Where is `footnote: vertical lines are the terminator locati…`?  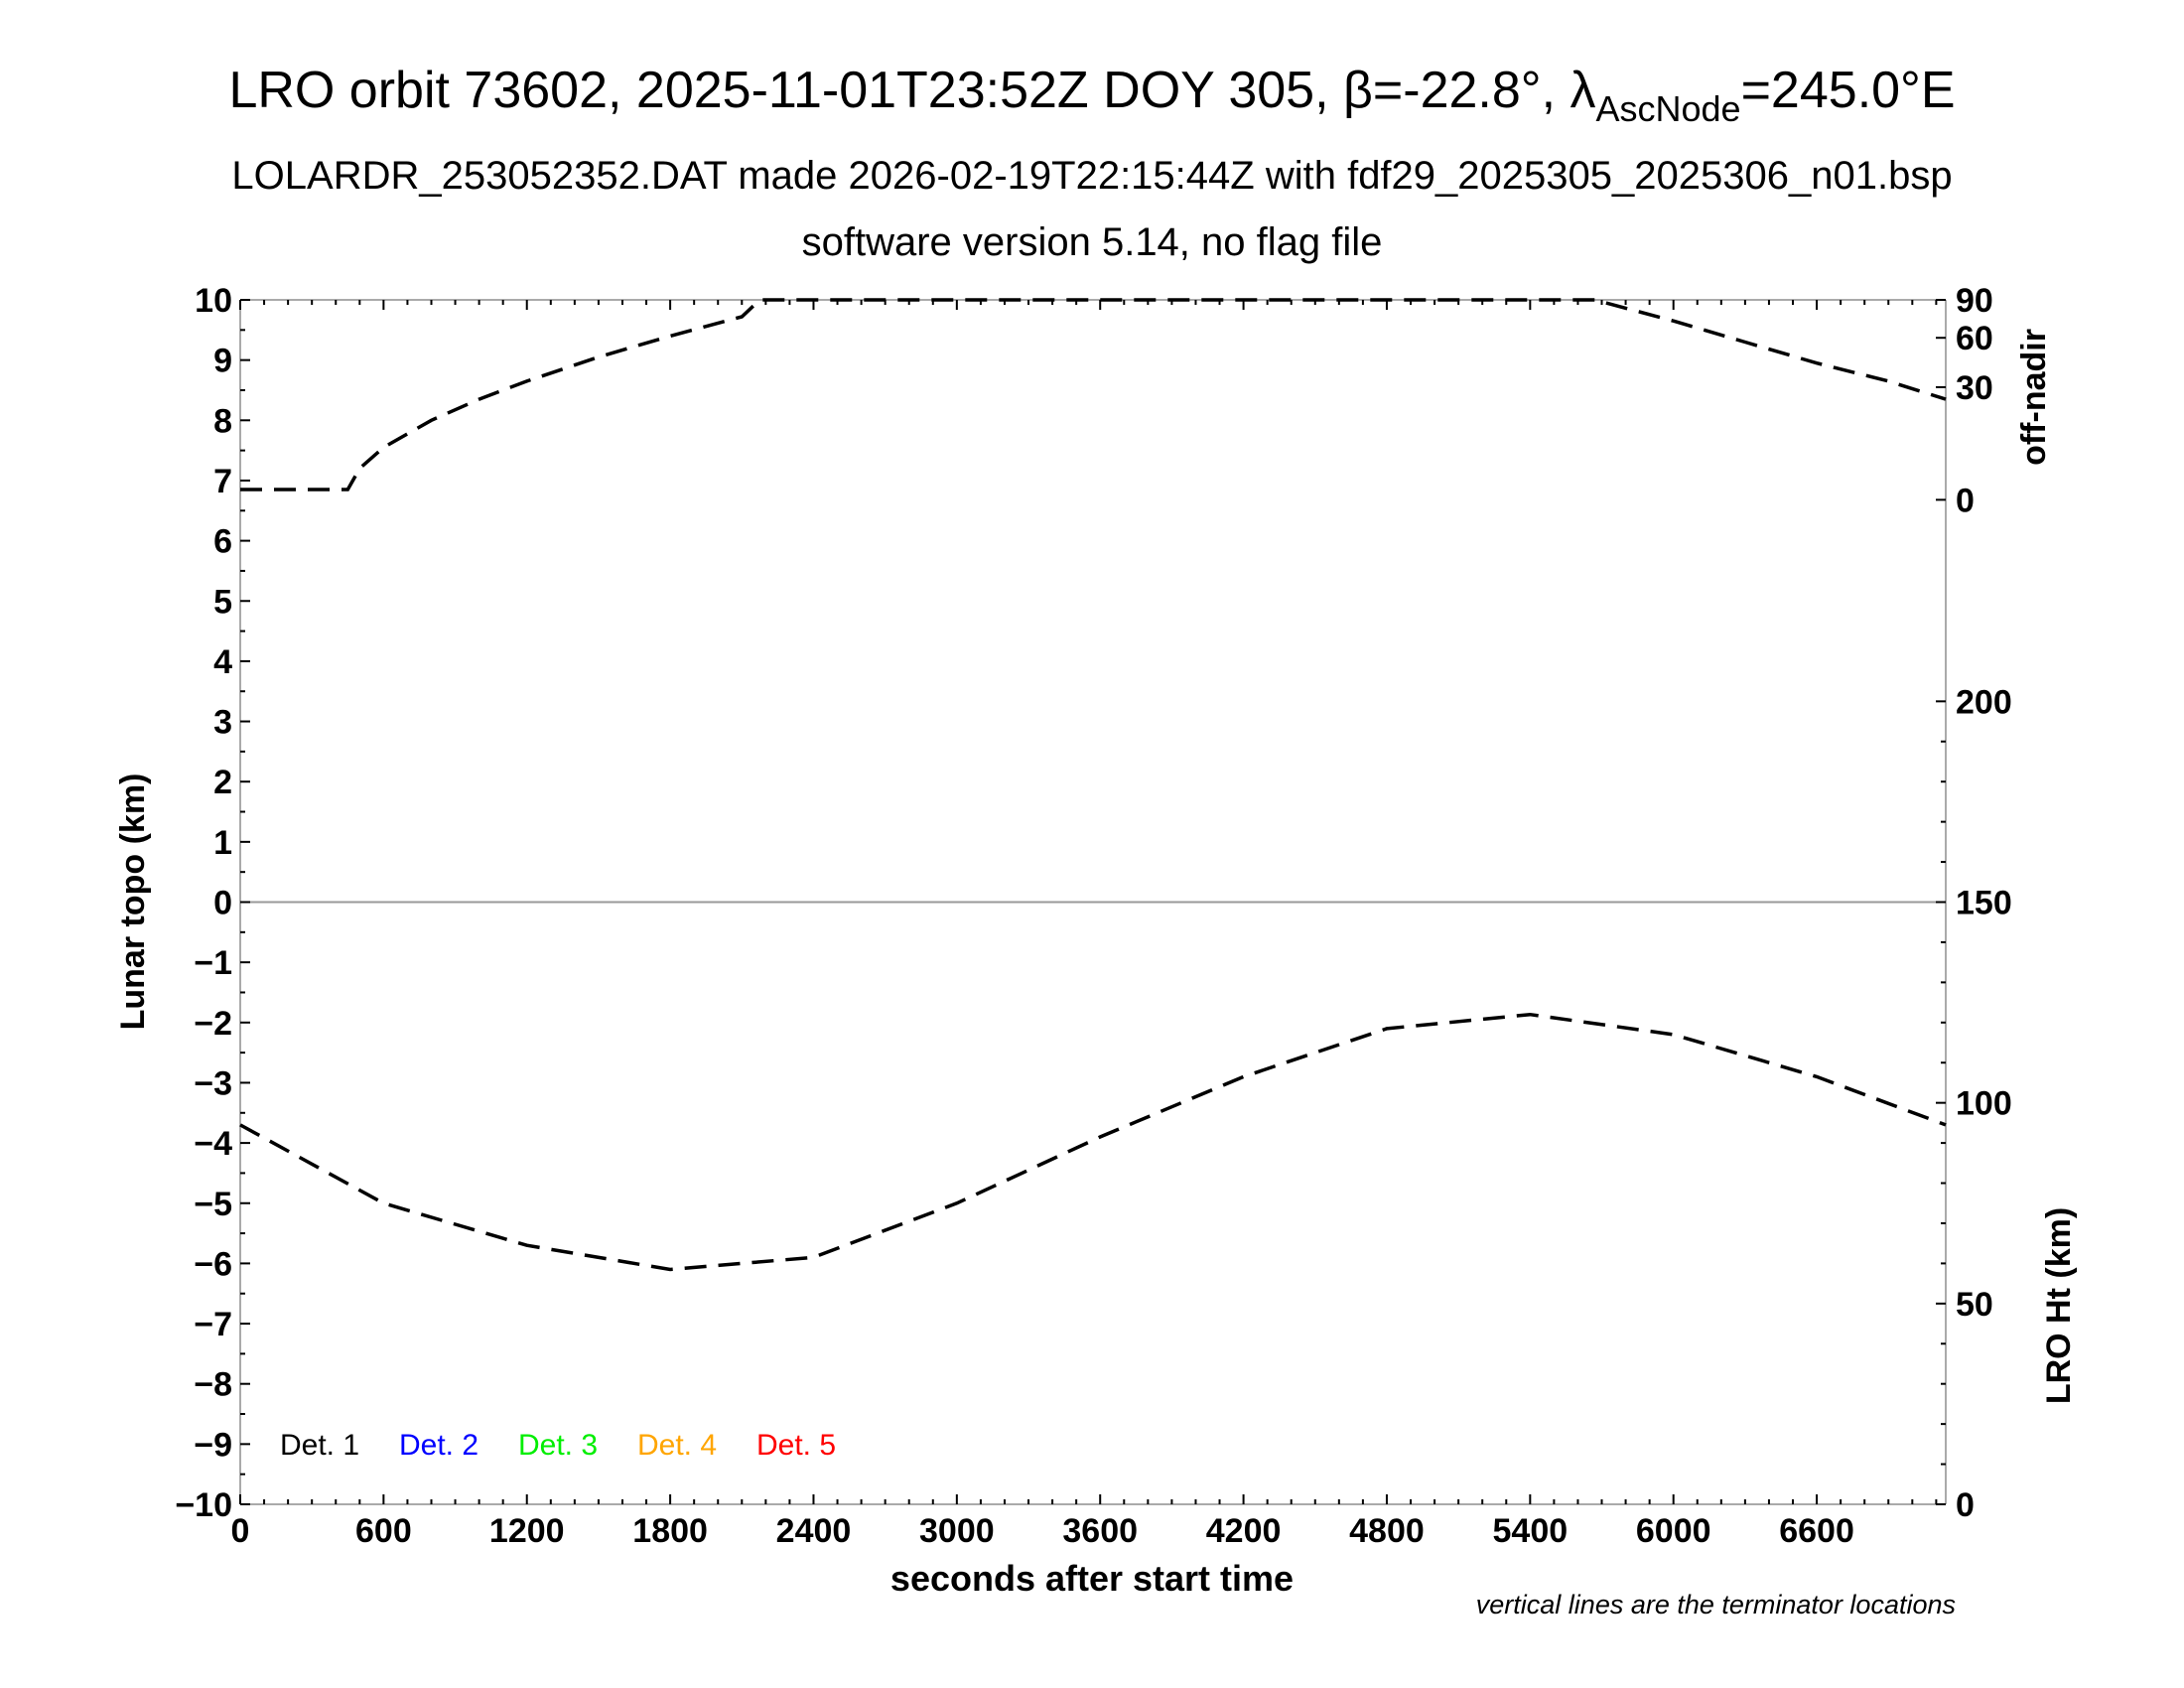 footnote: vertical lines are the terminator locati… is located at coordinates (1716, 1604).